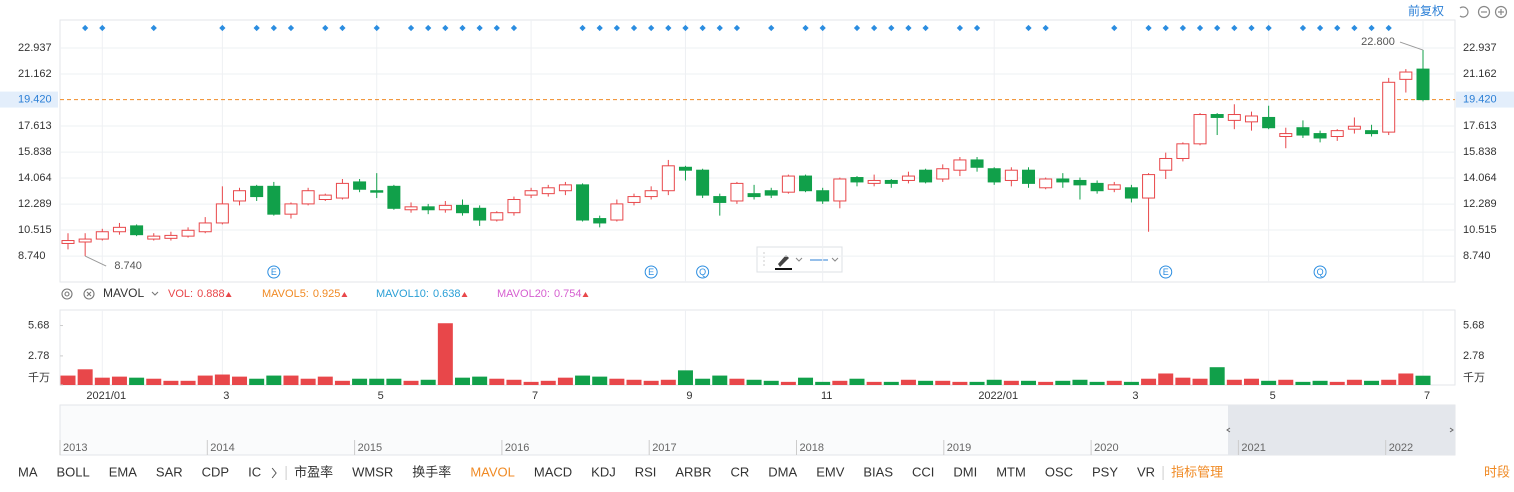 This screenshot has height=492, width=1514. Describe the element at coordinates (274, 473) in the screenshot. I see `tabs-scroll-chevron` at that location.